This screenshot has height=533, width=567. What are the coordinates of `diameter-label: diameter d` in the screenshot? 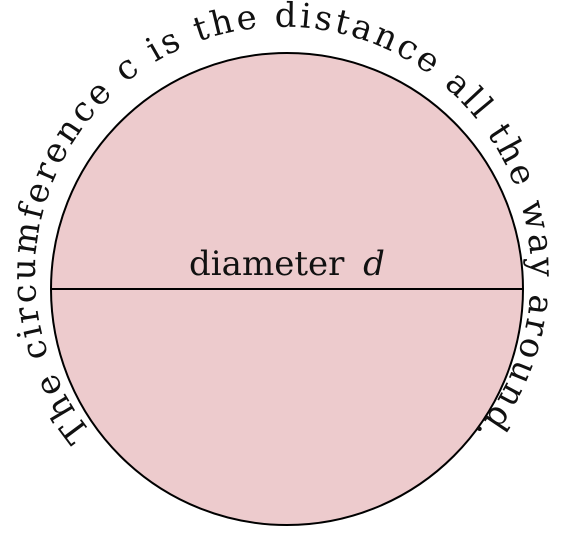 It's located at (287, 264).